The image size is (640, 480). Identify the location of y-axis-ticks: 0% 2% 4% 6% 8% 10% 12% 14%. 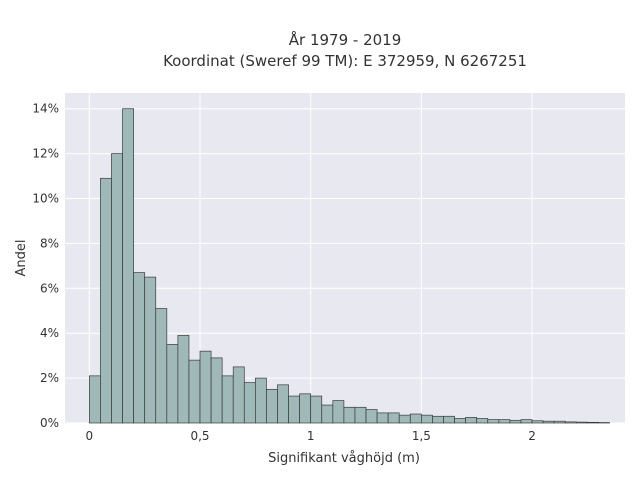
(45, 266).